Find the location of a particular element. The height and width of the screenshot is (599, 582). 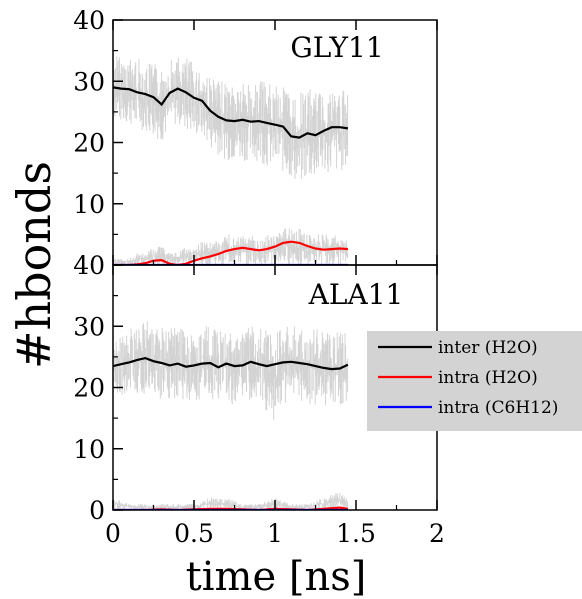

legend-label: inter (H2O) is located at coordinates (488, 348).